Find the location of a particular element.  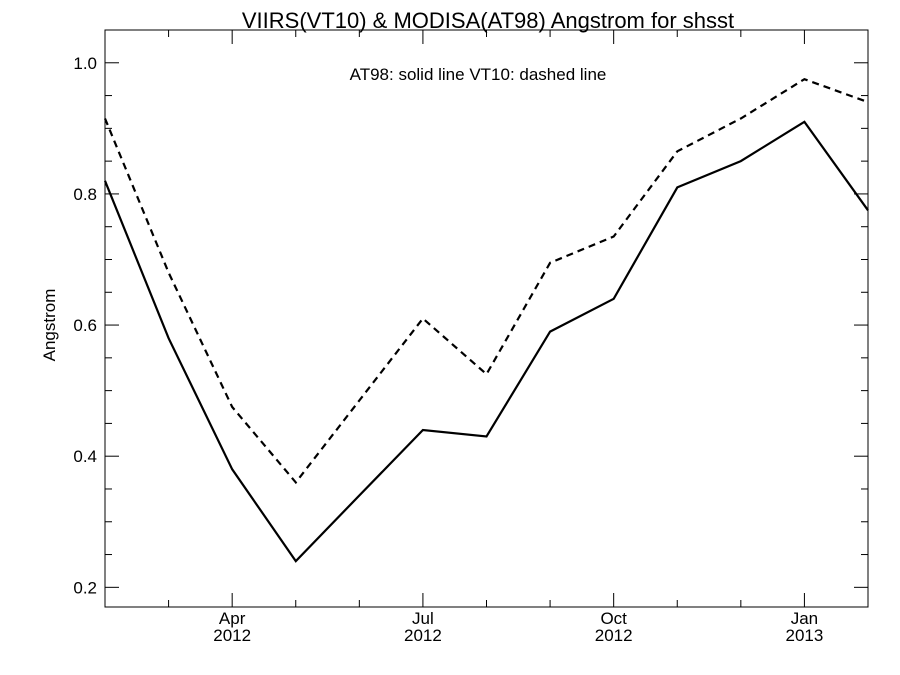

y-tick-label: 0.4 is located at coordinates (85, 456).